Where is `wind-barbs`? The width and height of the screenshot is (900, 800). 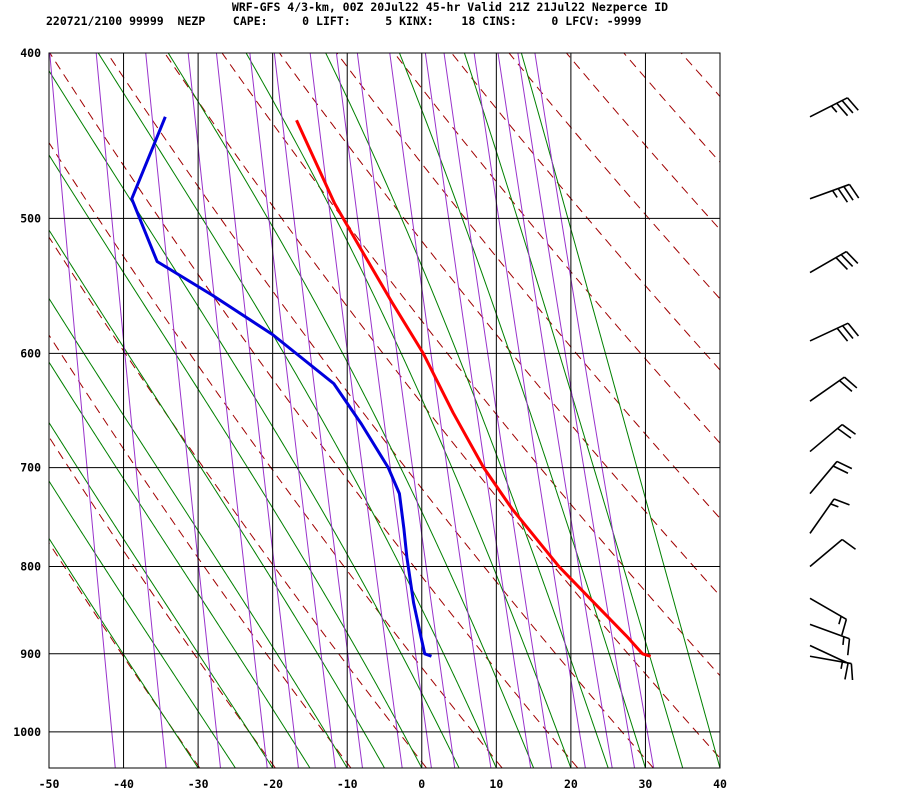 wind-barbs is located at coordinates (834, 389).